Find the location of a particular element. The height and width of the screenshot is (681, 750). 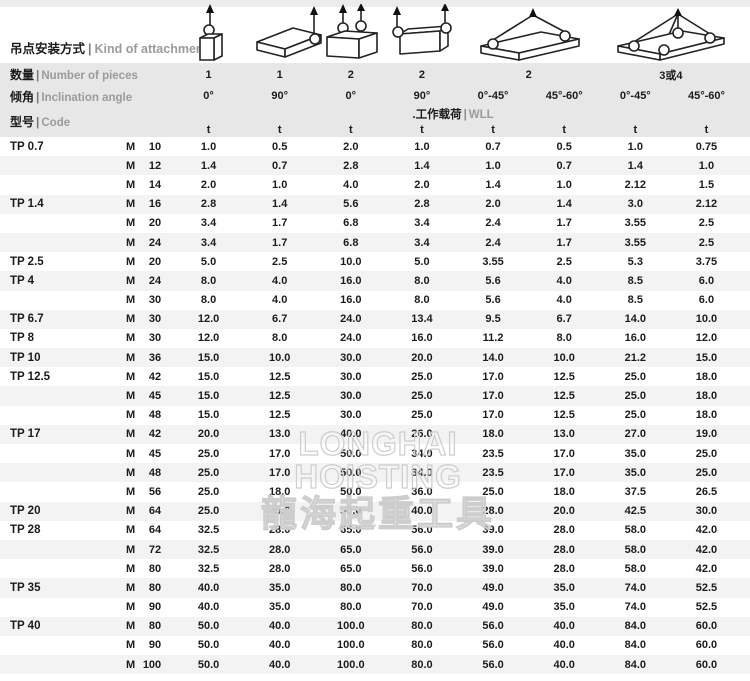

row-code: TP 4 is located at coordinates (22, 280).